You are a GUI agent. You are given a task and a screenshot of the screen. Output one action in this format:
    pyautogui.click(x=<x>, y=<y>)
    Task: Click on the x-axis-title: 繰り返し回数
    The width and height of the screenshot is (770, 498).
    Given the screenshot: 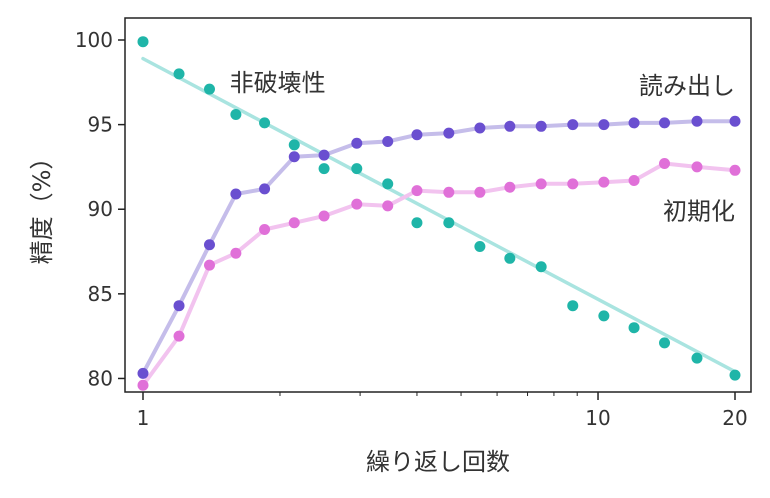 What is the action you would take?
    pyautogui.click(x=438, y=462)
    